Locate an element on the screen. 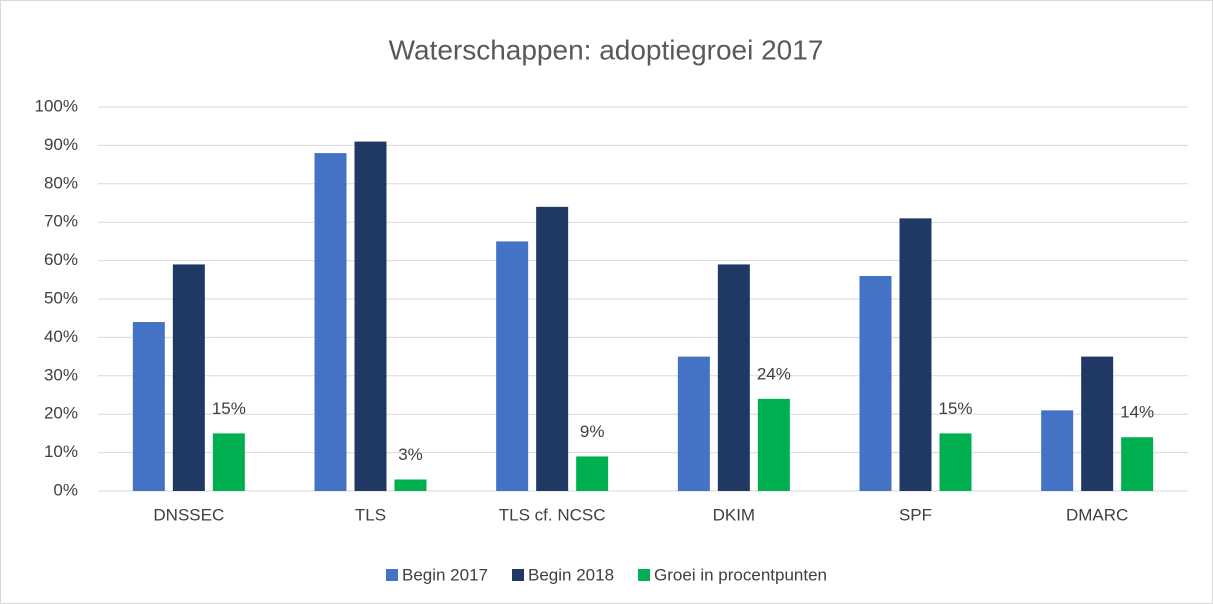 The image size is (1213, 604). y-tick-label: 0% is located at coordinates (65, 489).